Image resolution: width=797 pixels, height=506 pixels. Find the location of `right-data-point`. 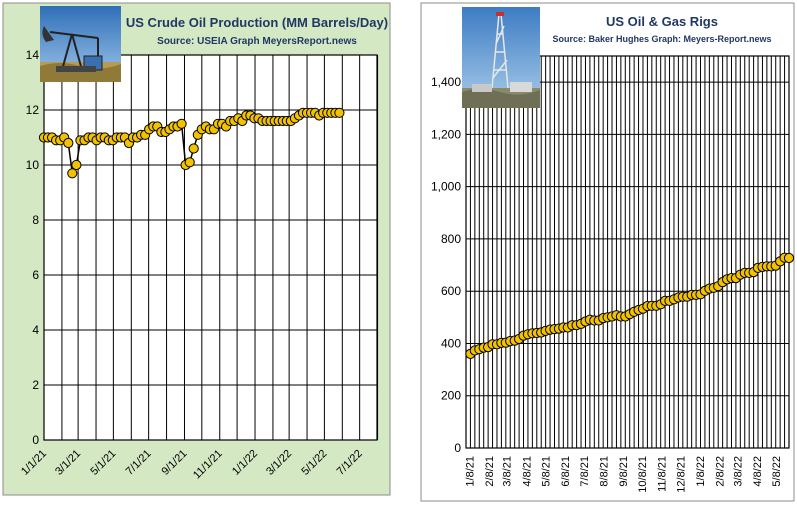

right-data-point is located at coordinates (789, 258).